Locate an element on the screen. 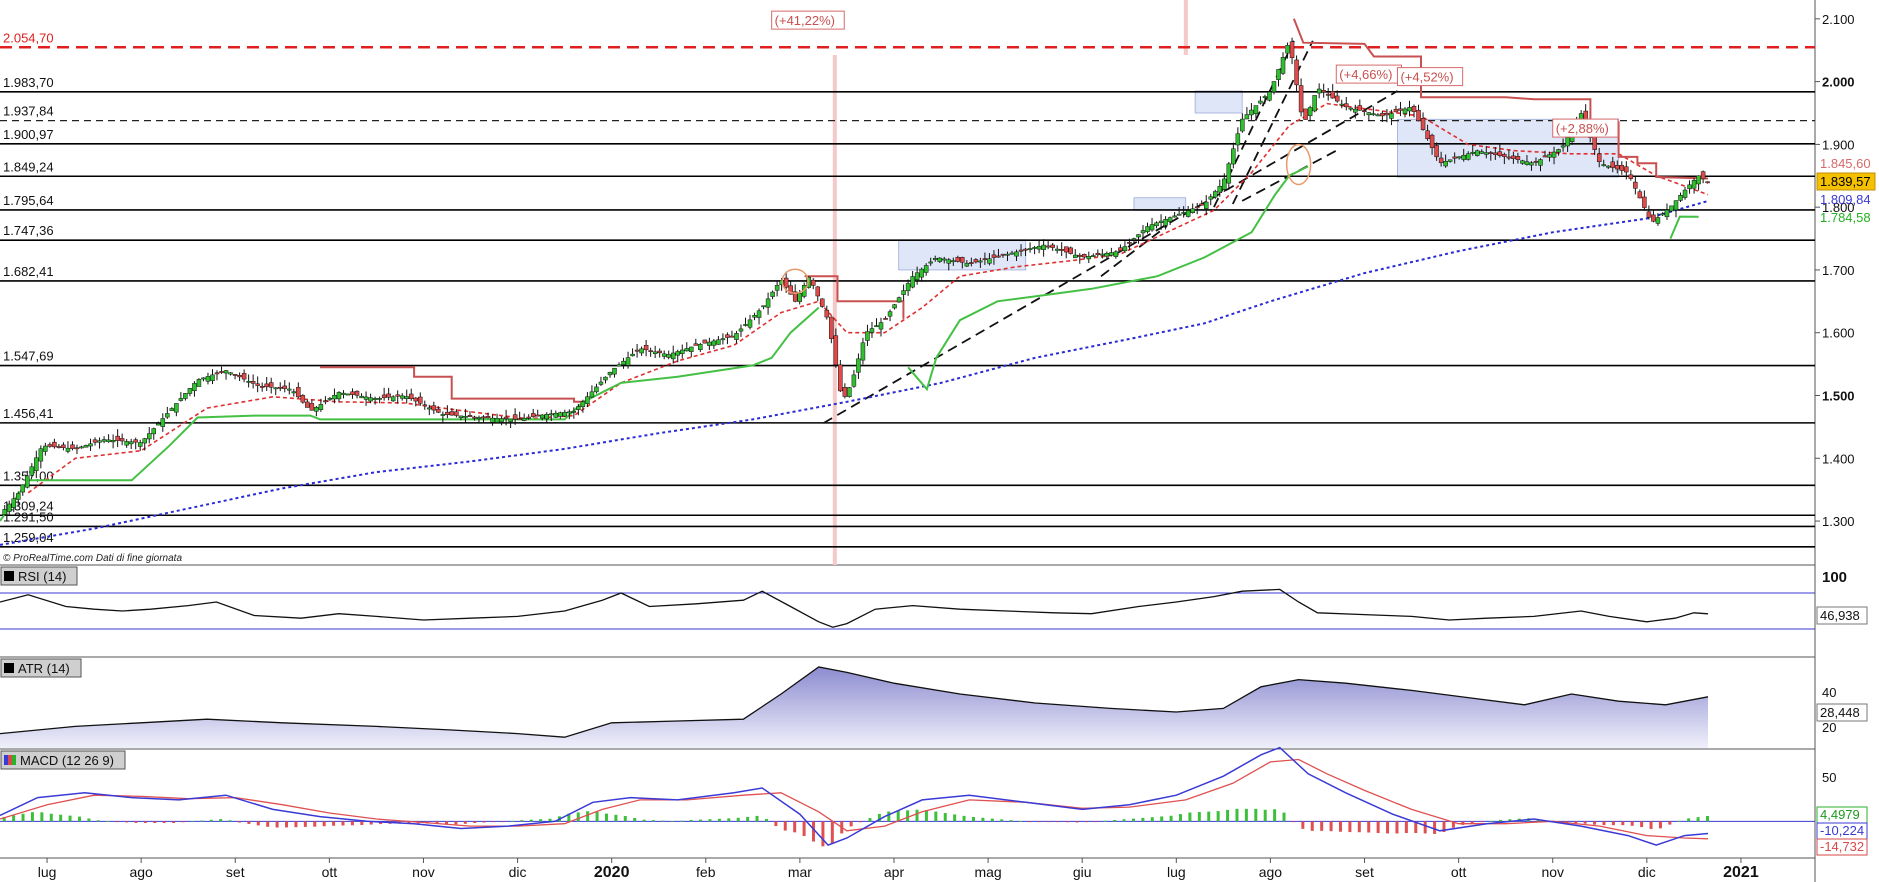  atr-last-value: 28,448 is located at coordinates (1842, 712).